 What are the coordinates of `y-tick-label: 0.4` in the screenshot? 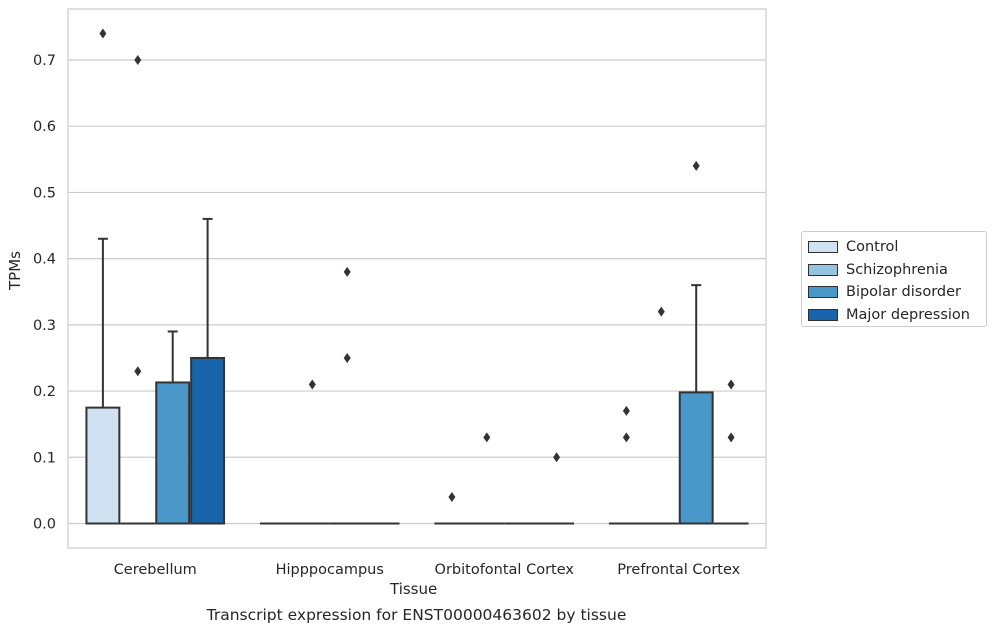 It's located at (44, 260).